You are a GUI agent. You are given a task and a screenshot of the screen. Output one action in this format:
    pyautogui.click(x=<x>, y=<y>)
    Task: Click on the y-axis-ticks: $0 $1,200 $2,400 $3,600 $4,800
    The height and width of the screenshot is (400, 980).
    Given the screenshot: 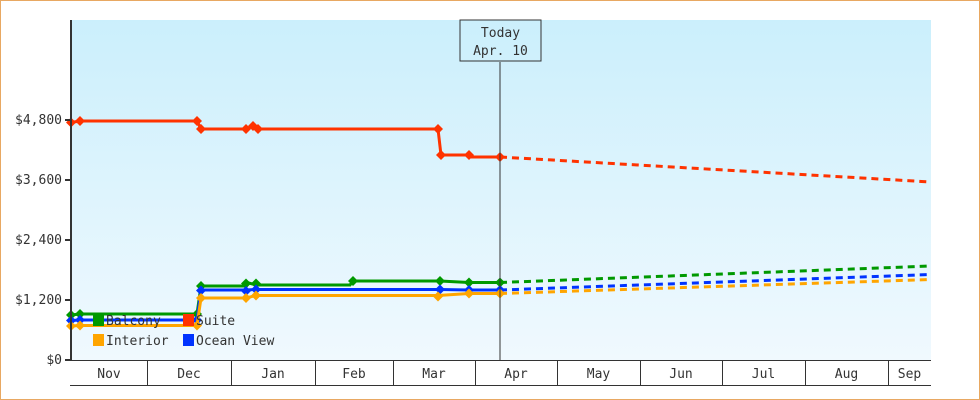 What is the action you would take?
    pyautogui.click(x=43, y=240)
    